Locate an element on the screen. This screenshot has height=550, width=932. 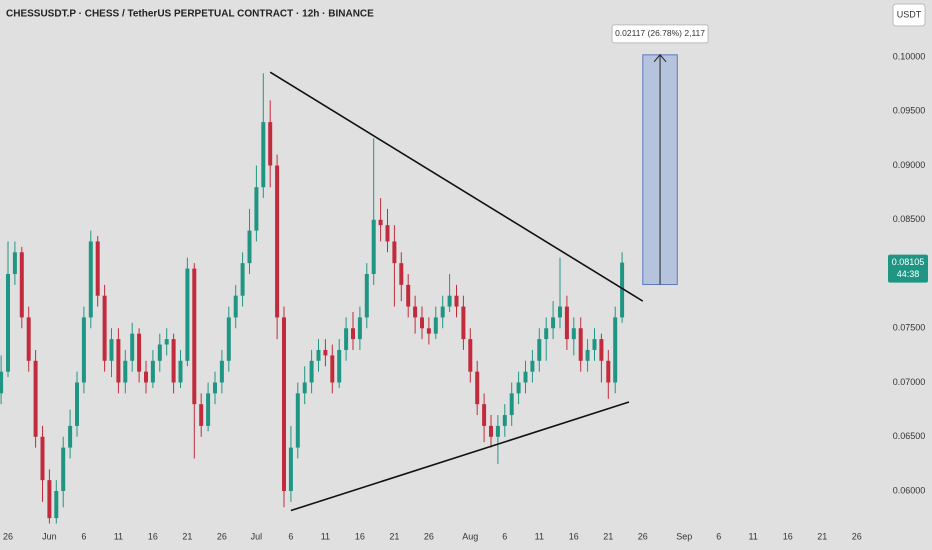
x-tick-label: Aug is located at coordinates (470, 536).